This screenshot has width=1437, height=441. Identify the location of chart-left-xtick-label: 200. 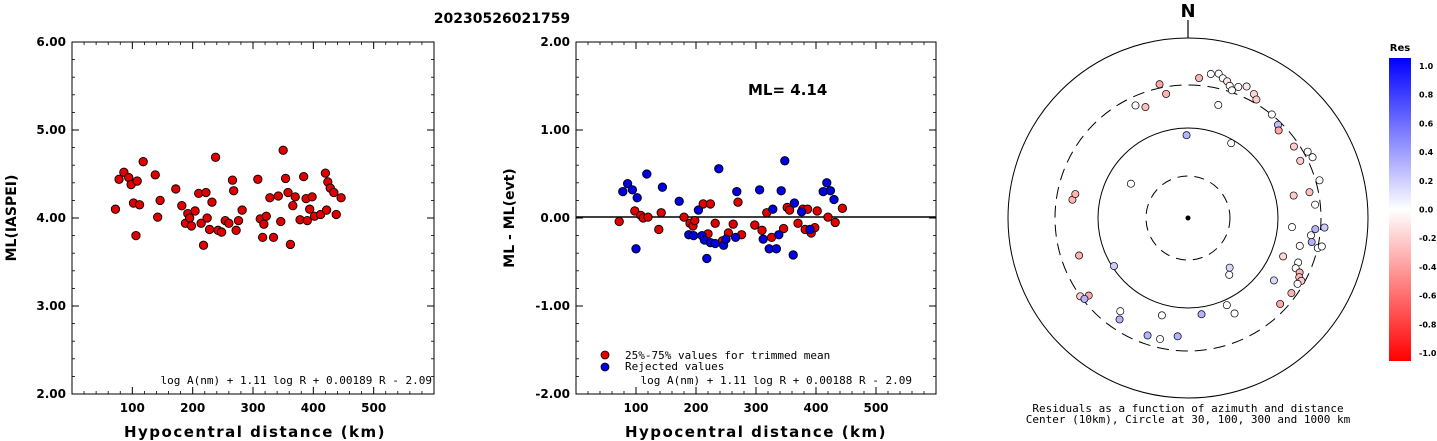
(192, 408).